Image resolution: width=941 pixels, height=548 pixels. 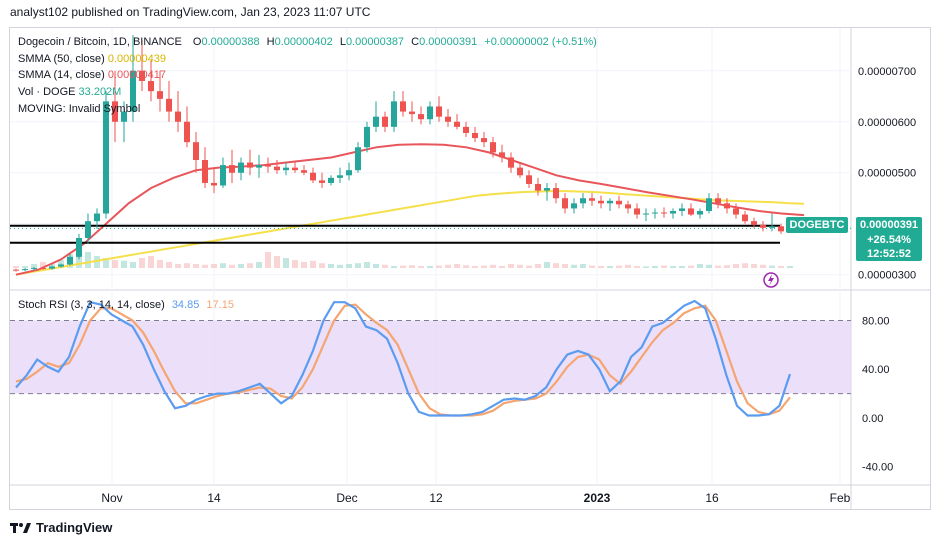 What do you see at coordinates (346, 498) in the screenshot?
I see `x-tick-label: Dec` at bounding box center [346, 498].